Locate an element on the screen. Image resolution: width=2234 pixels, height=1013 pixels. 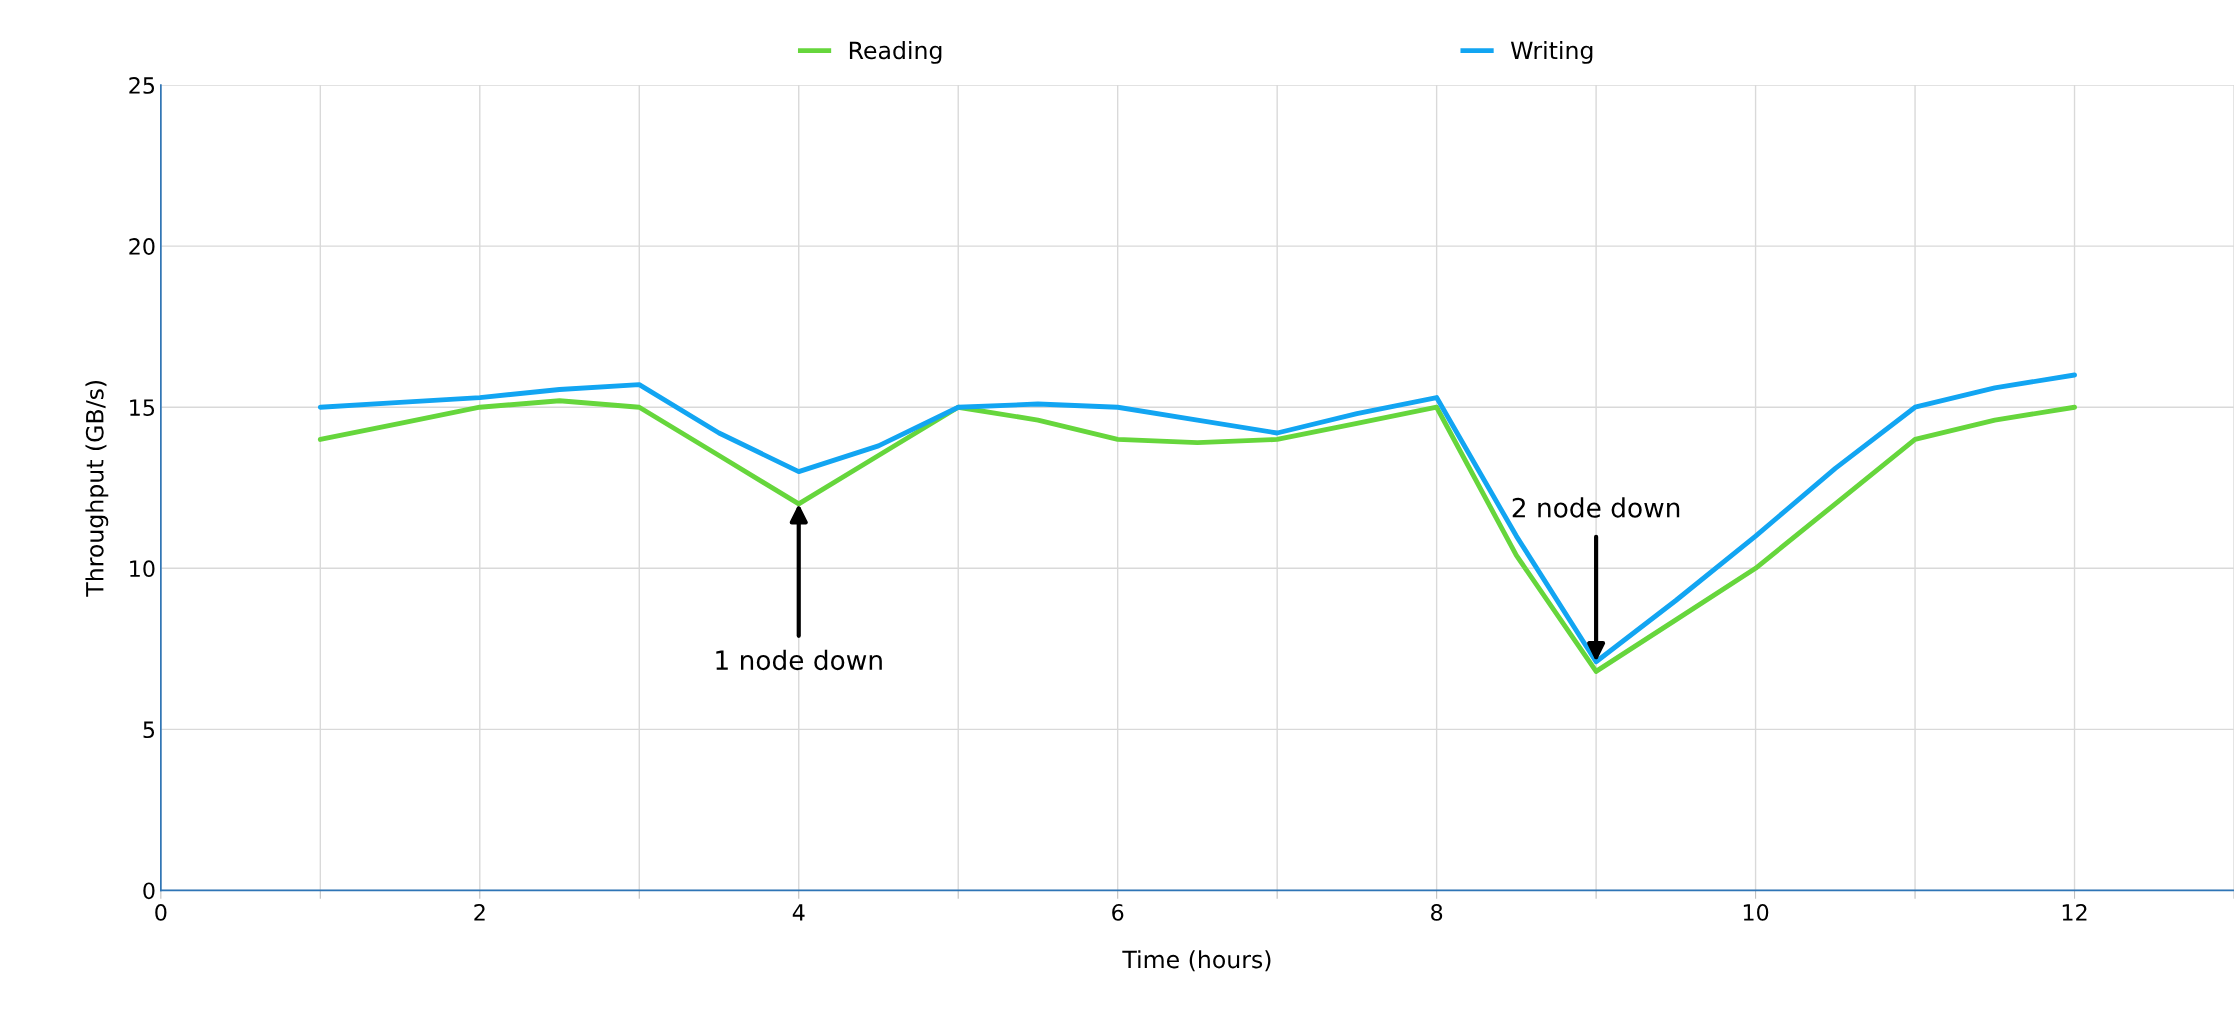
annotation: 1 node down is located at coordinates (799, 660).